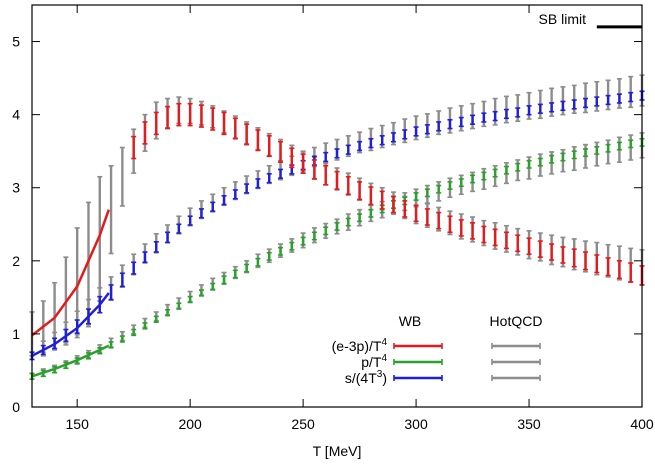  What do you see at coordinates (516, 321) in the screenshot?
I see `legend-group-hotqcd: HotQCD` at bounding box center [516, 321].